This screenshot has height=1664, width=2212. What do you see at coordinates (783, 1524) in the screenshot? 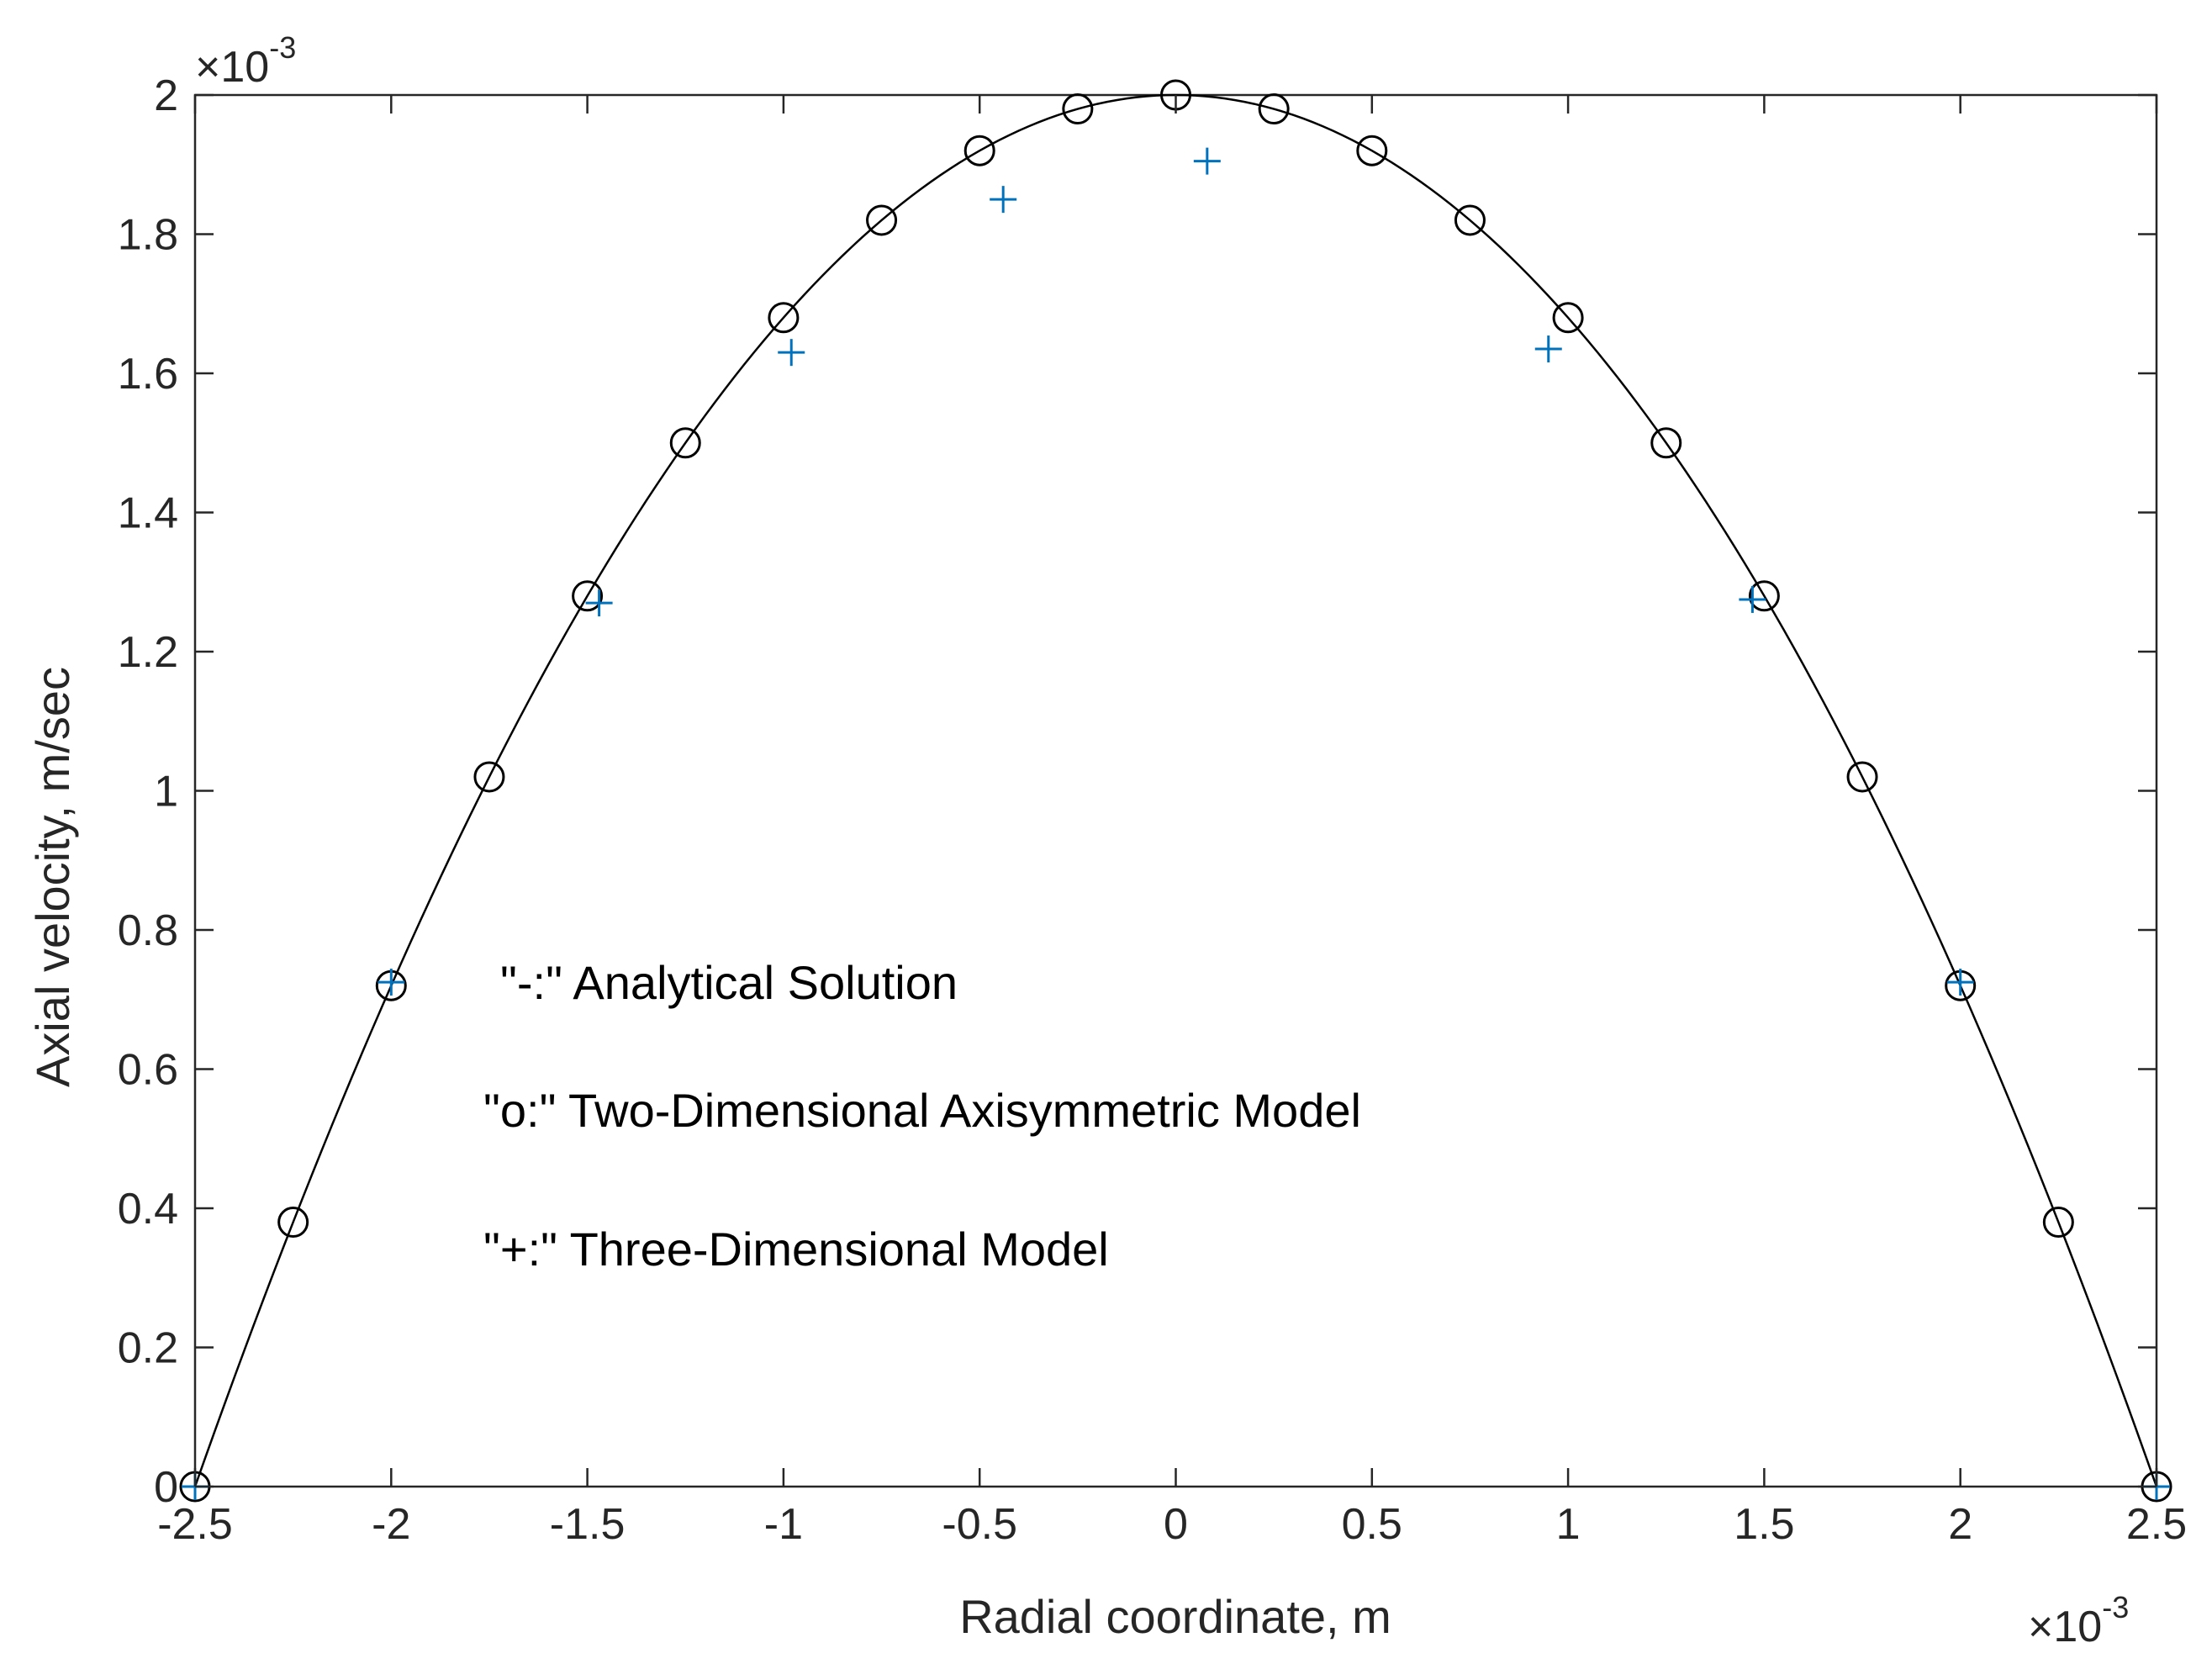
I see `x-tick-label: -1` at bounding box center [783, 1524].